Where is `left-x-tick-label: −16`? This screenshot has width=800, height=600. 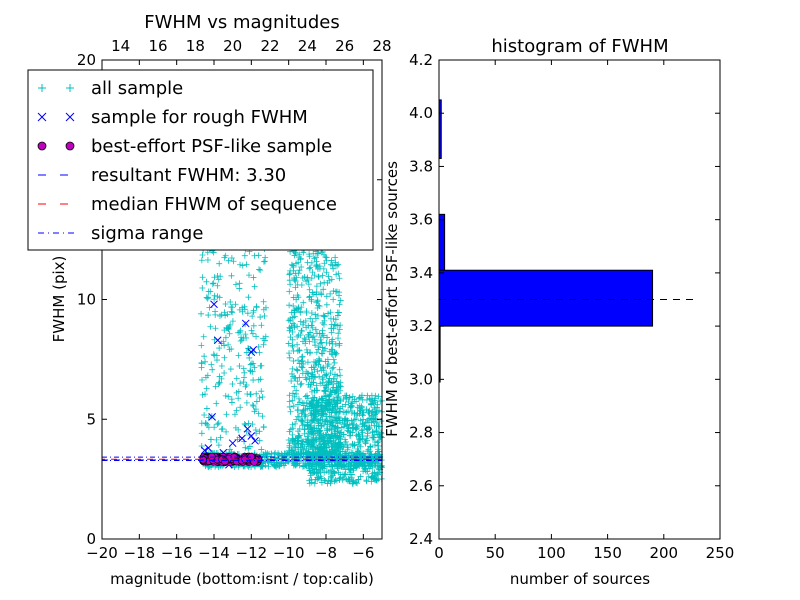
left-x-tick-label: −16 is located at coordinates (177, 553).